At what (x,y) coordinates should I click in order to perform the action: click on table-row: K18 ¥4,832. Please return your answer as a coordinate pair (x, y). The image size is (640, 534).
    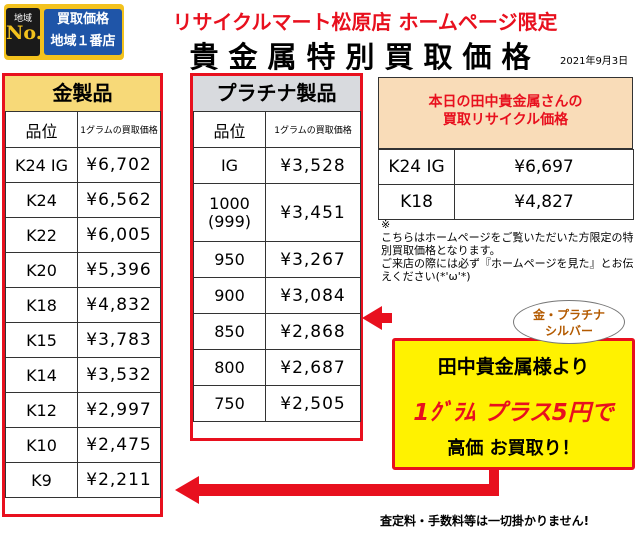
    Looking at the image, I should click on (83, 305).